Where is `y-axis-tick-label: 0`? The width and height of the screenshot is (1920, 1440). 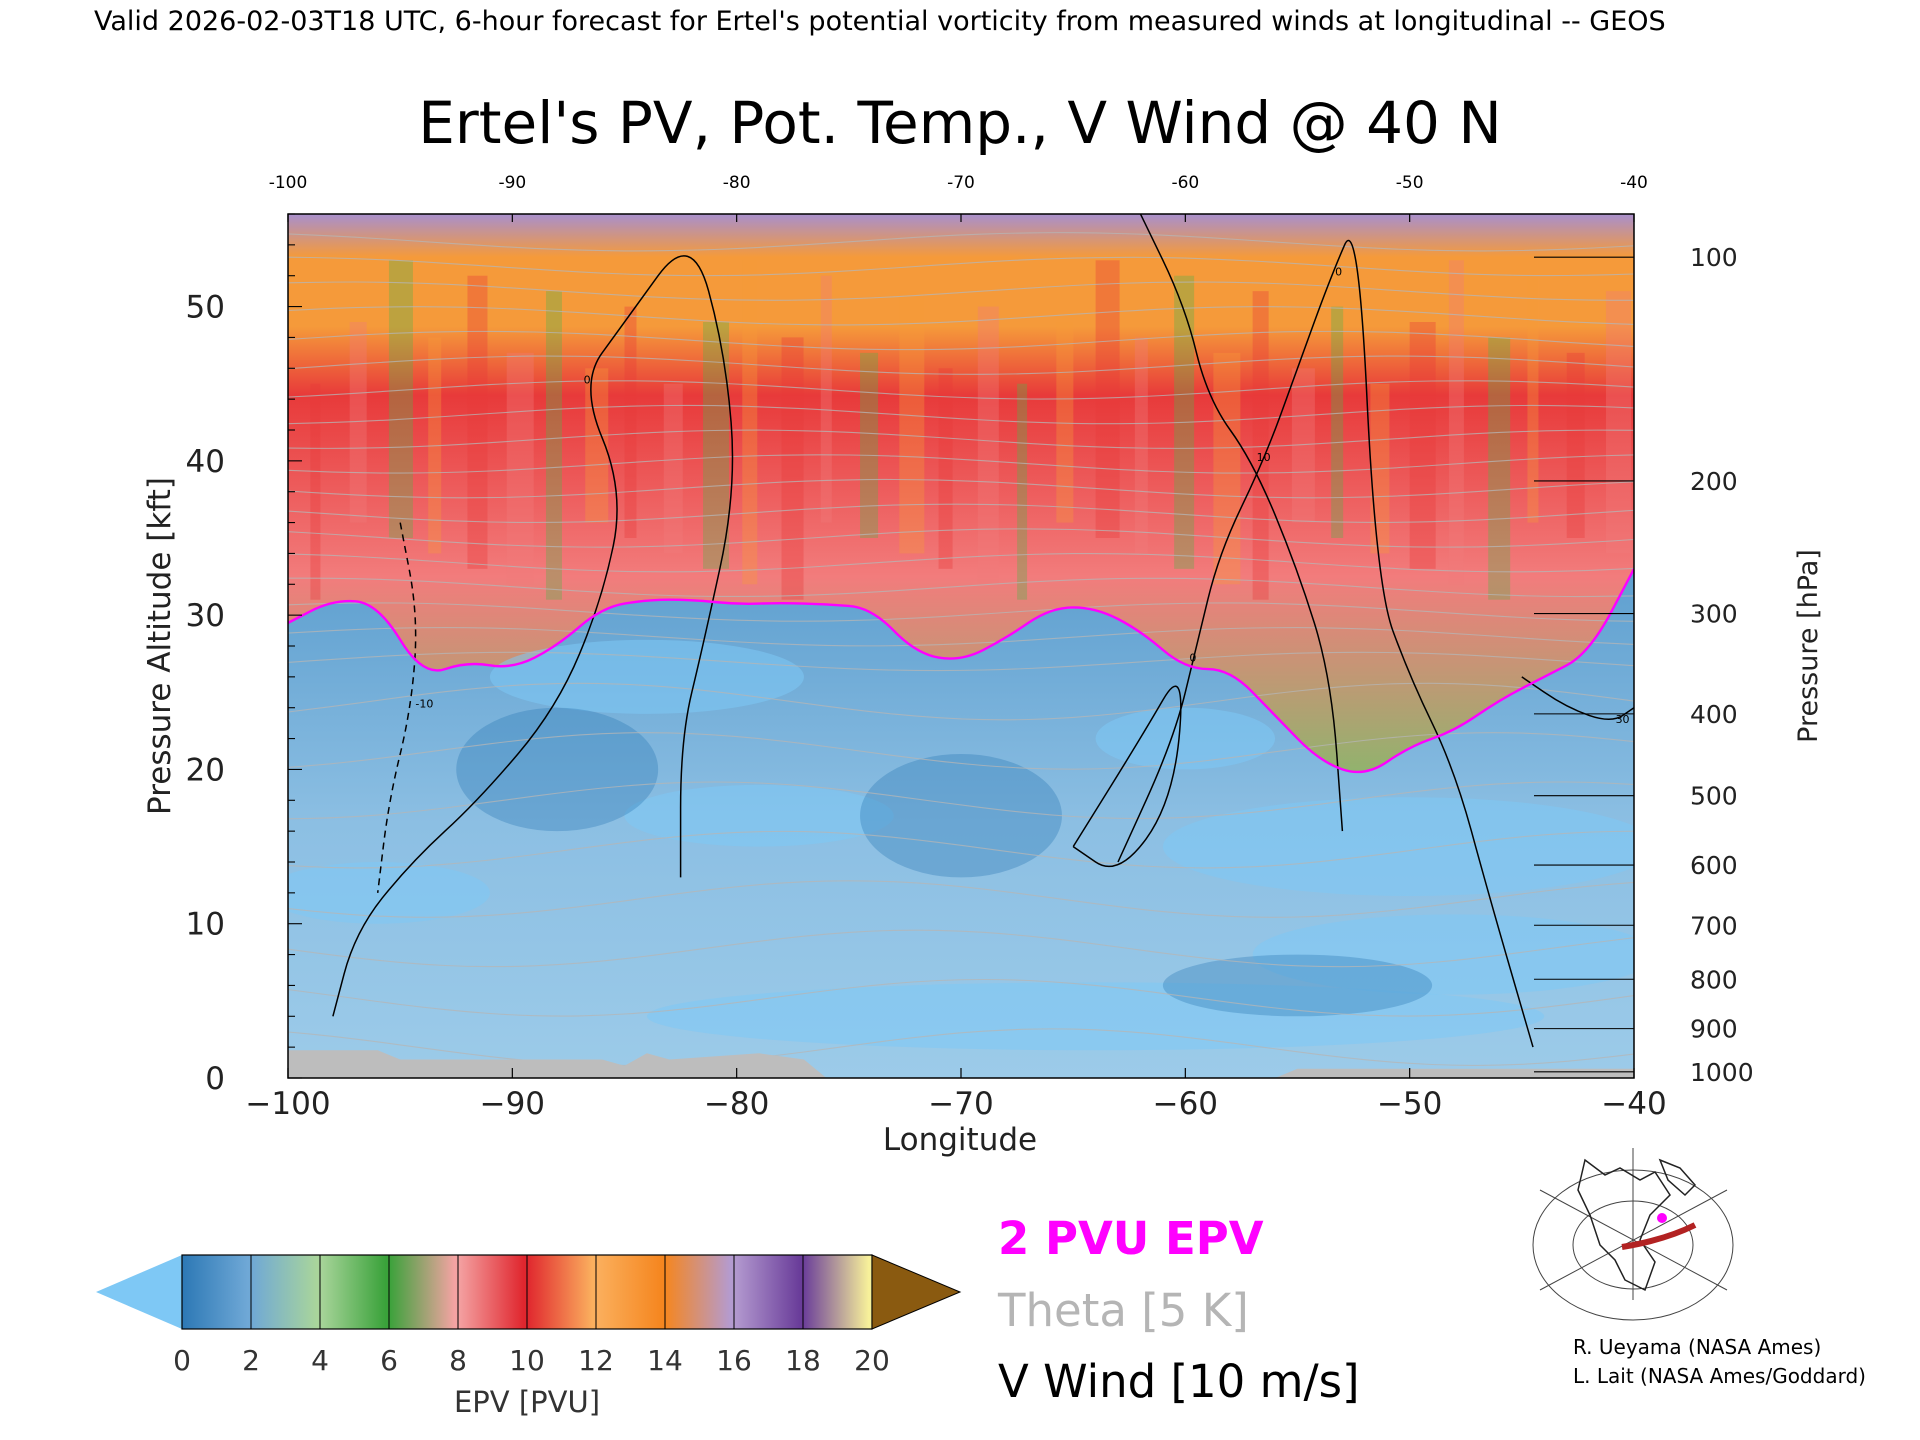
y-axis-tick-label: 0 is located at coordinates (215, 1079).